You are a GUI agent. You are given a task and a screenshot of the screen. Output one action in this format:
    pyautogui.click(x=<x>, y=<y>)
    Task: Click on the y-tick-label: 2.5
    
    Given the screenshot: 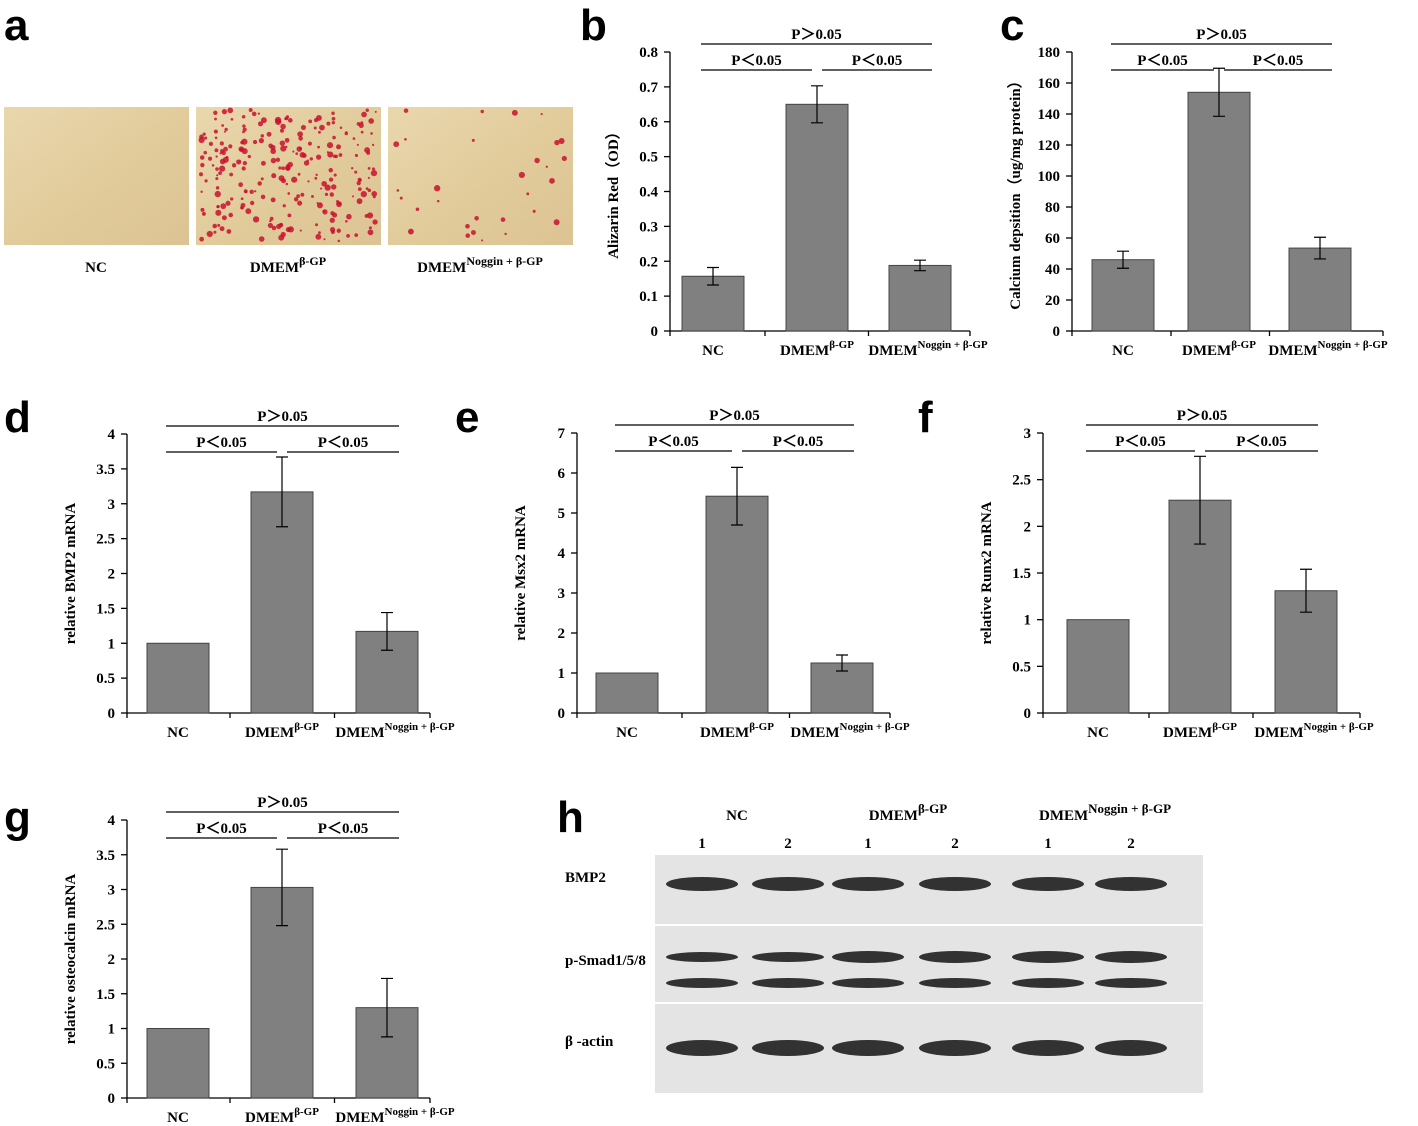 What is the action you would take?
    pyautogui.click(x=1021, y=481)
    